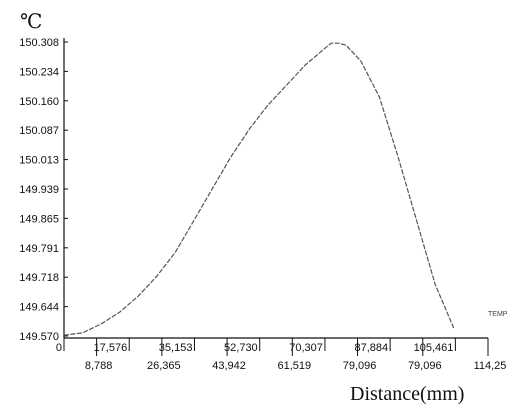 The width and height of the screenshot is (519, 412). Describe the element at coordinates (111, 348) in the screenshot. I see `x-tick-label: 17,576` at that location.